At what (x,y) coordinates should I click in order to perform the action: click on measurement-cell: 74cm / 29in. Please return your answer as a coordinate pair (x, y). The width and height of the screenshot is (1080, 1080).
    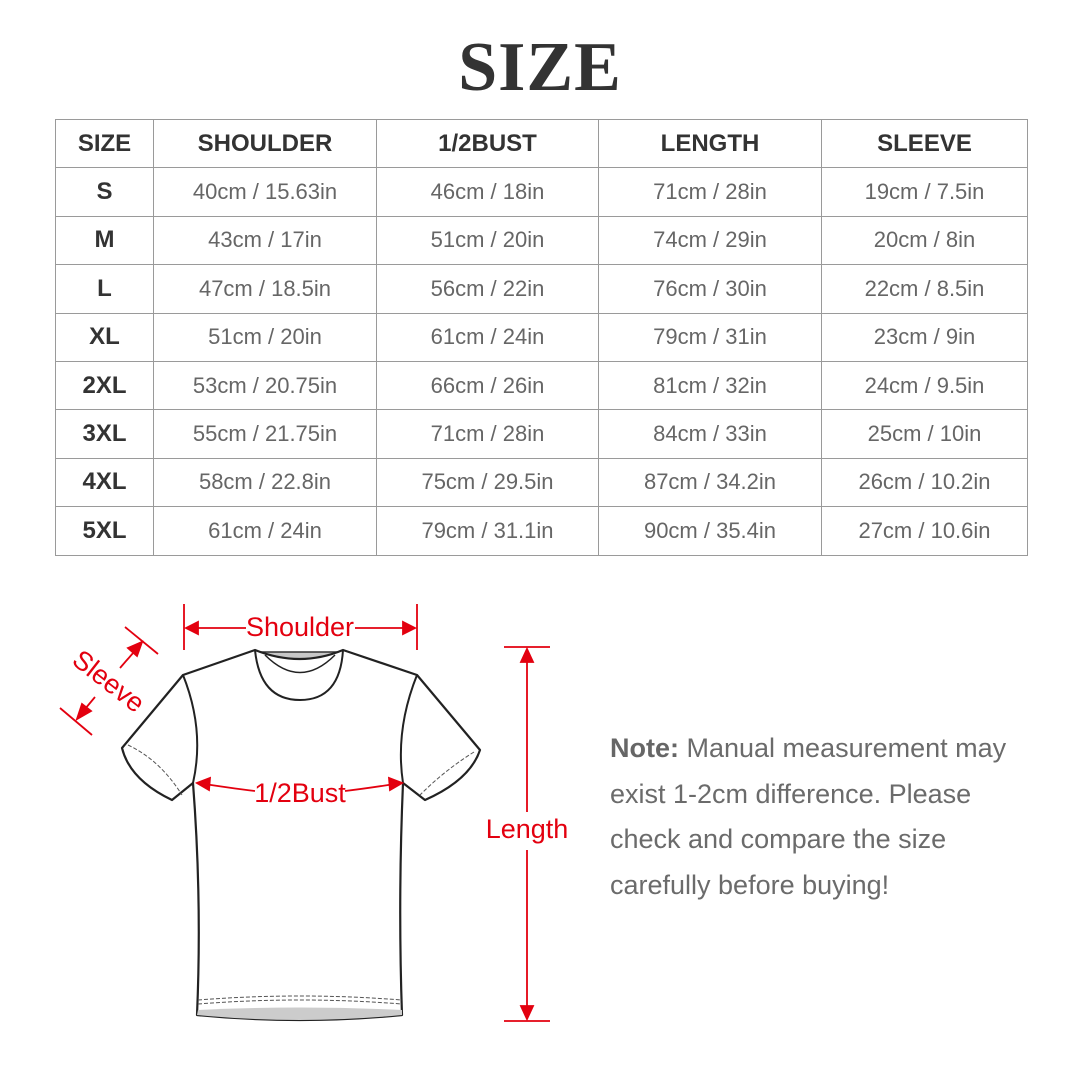
    Looking at the image, I should click on (710, 240).